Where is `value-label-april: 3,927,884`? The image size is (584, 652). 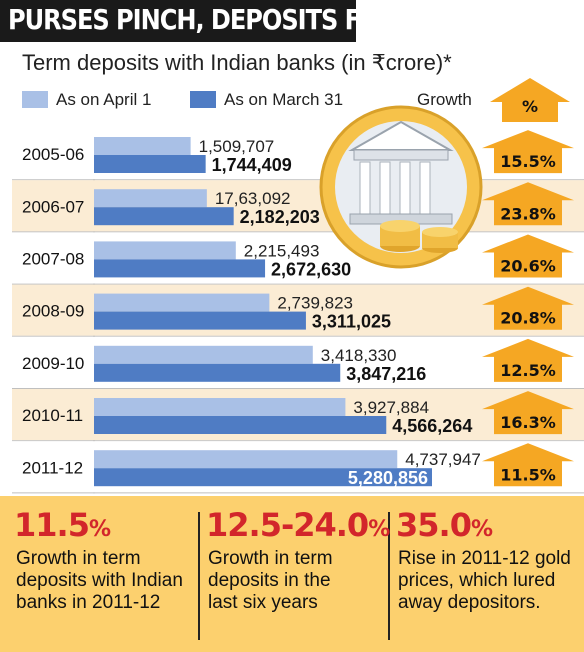 value-label-april: 3,927,884 is located at coordinates (391, 407).